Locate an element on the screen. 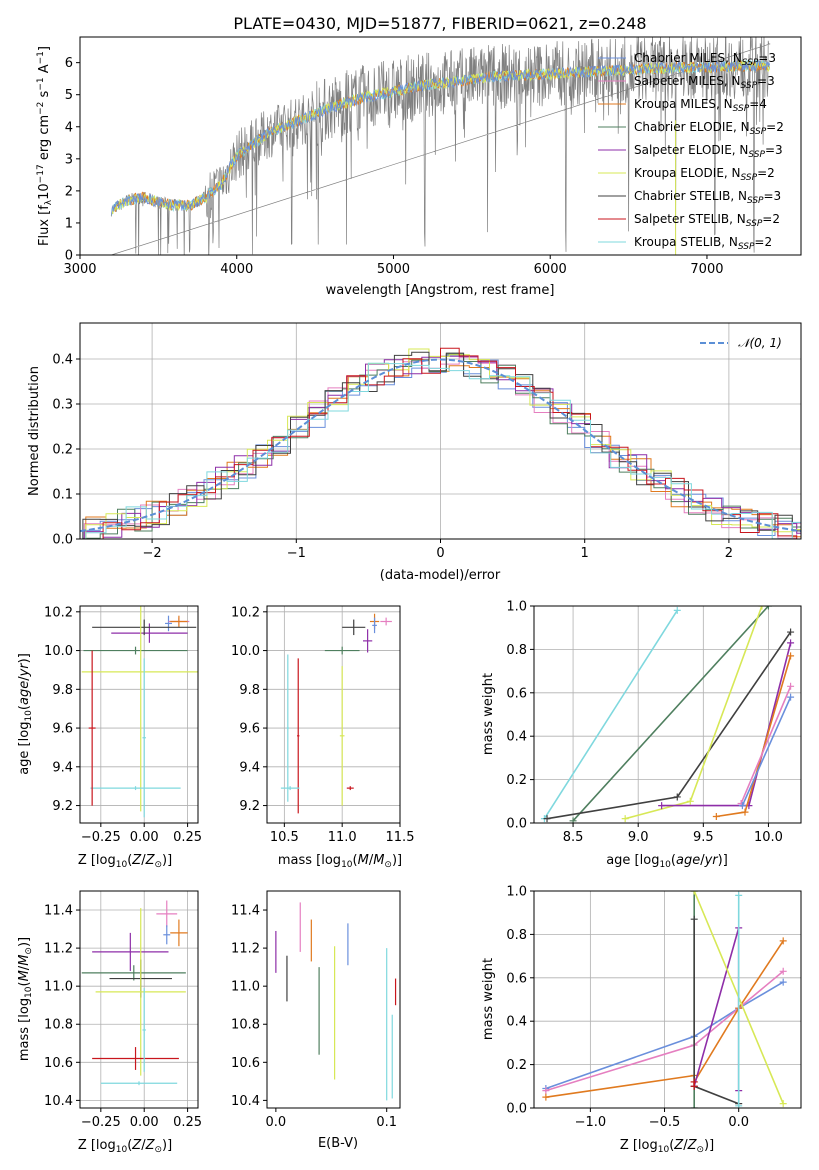 This screenshot has height=1170, width=819. model-spectrum-line is located at coordinates (440, 138).